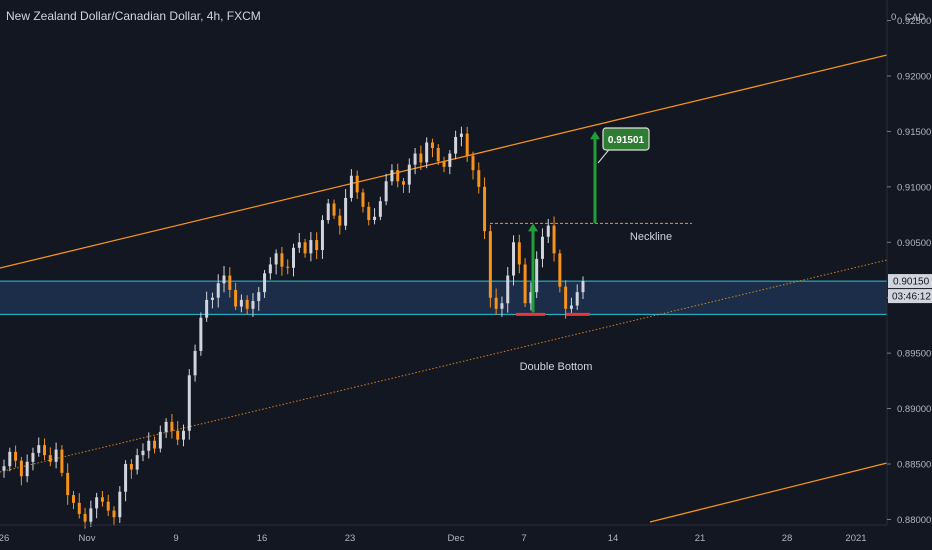  What do you see at coordinates (910, 296) in the screenshot?
I see `countdown-badge` at bounding box center [910, 296].